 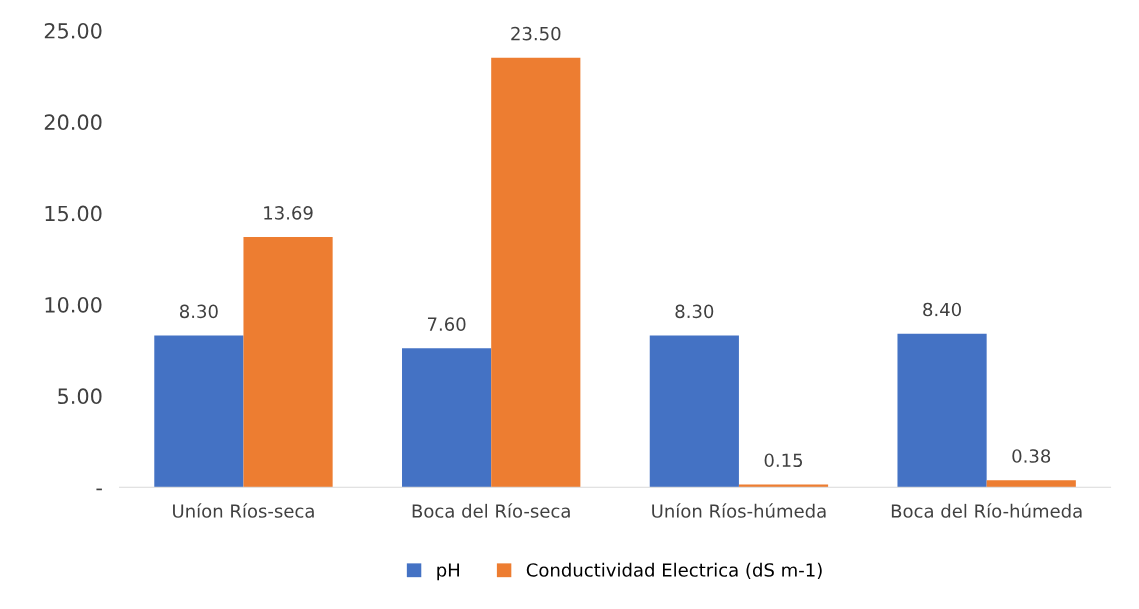 I want to click on y-tick-label: 5.00, so click(x=80, y=396).